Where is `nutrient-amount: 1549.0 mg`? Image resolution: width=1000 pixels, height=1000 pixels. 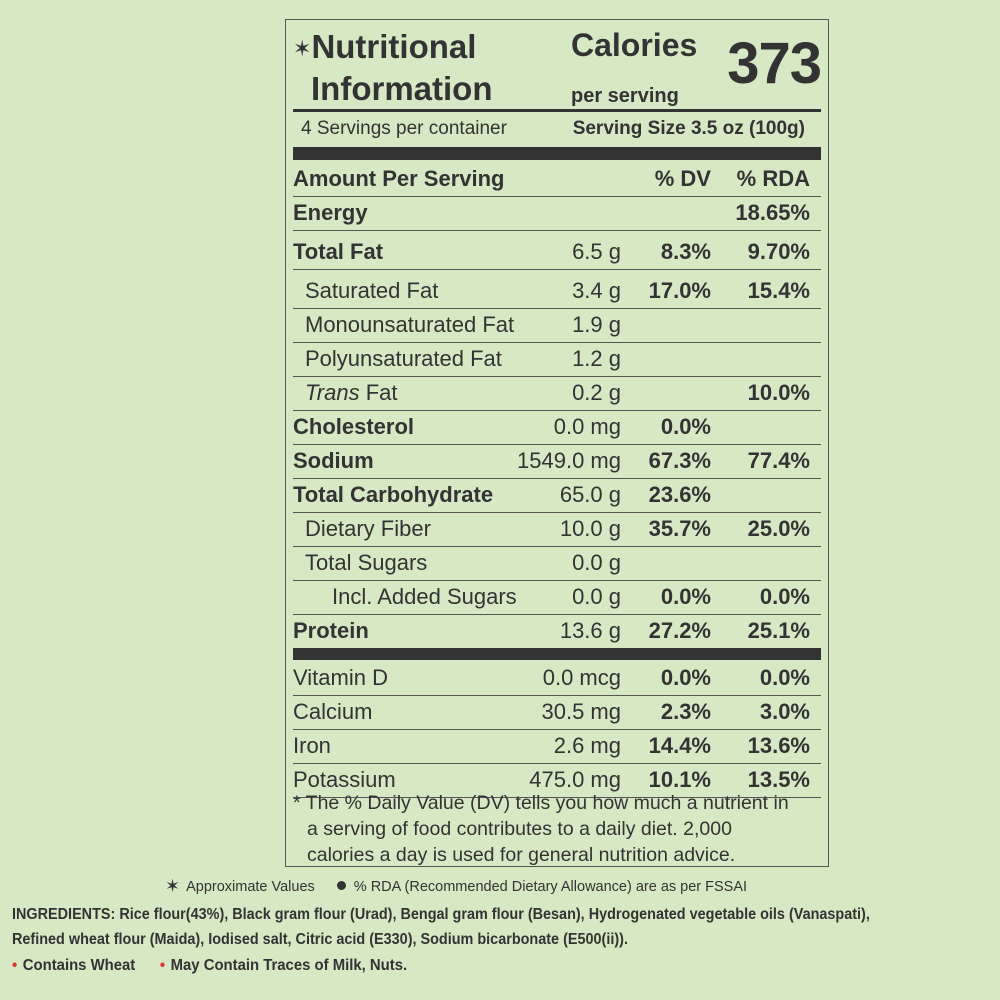
nutrient-amount: 1549.0 mg is located at coordinates (569, 460).